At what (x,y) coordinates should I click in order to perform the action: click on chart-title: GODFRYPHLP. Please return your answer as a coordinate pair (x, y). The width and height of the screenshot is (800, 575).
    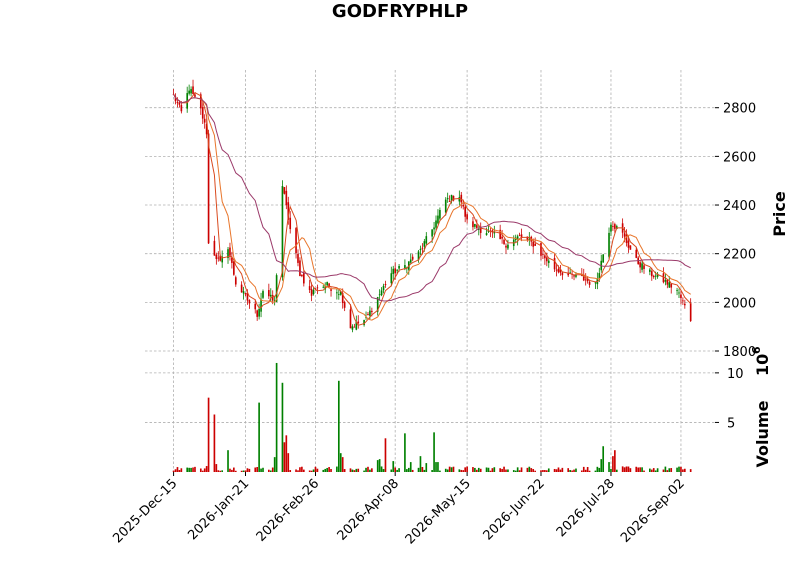
    Looking at the image, I should click on (400, 11).